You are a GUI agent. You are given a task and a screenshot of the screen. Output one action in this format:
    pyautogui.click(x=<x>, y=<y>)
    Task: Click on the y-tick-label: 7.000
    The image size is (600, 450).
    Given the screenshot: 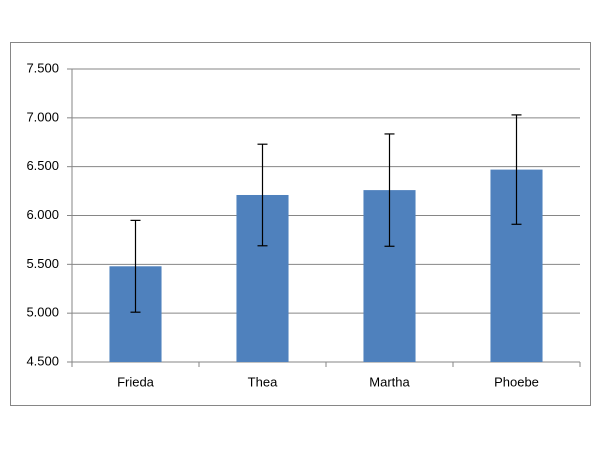 What is the action you would take?
    pyautogui.click(x=42, y=116)
    